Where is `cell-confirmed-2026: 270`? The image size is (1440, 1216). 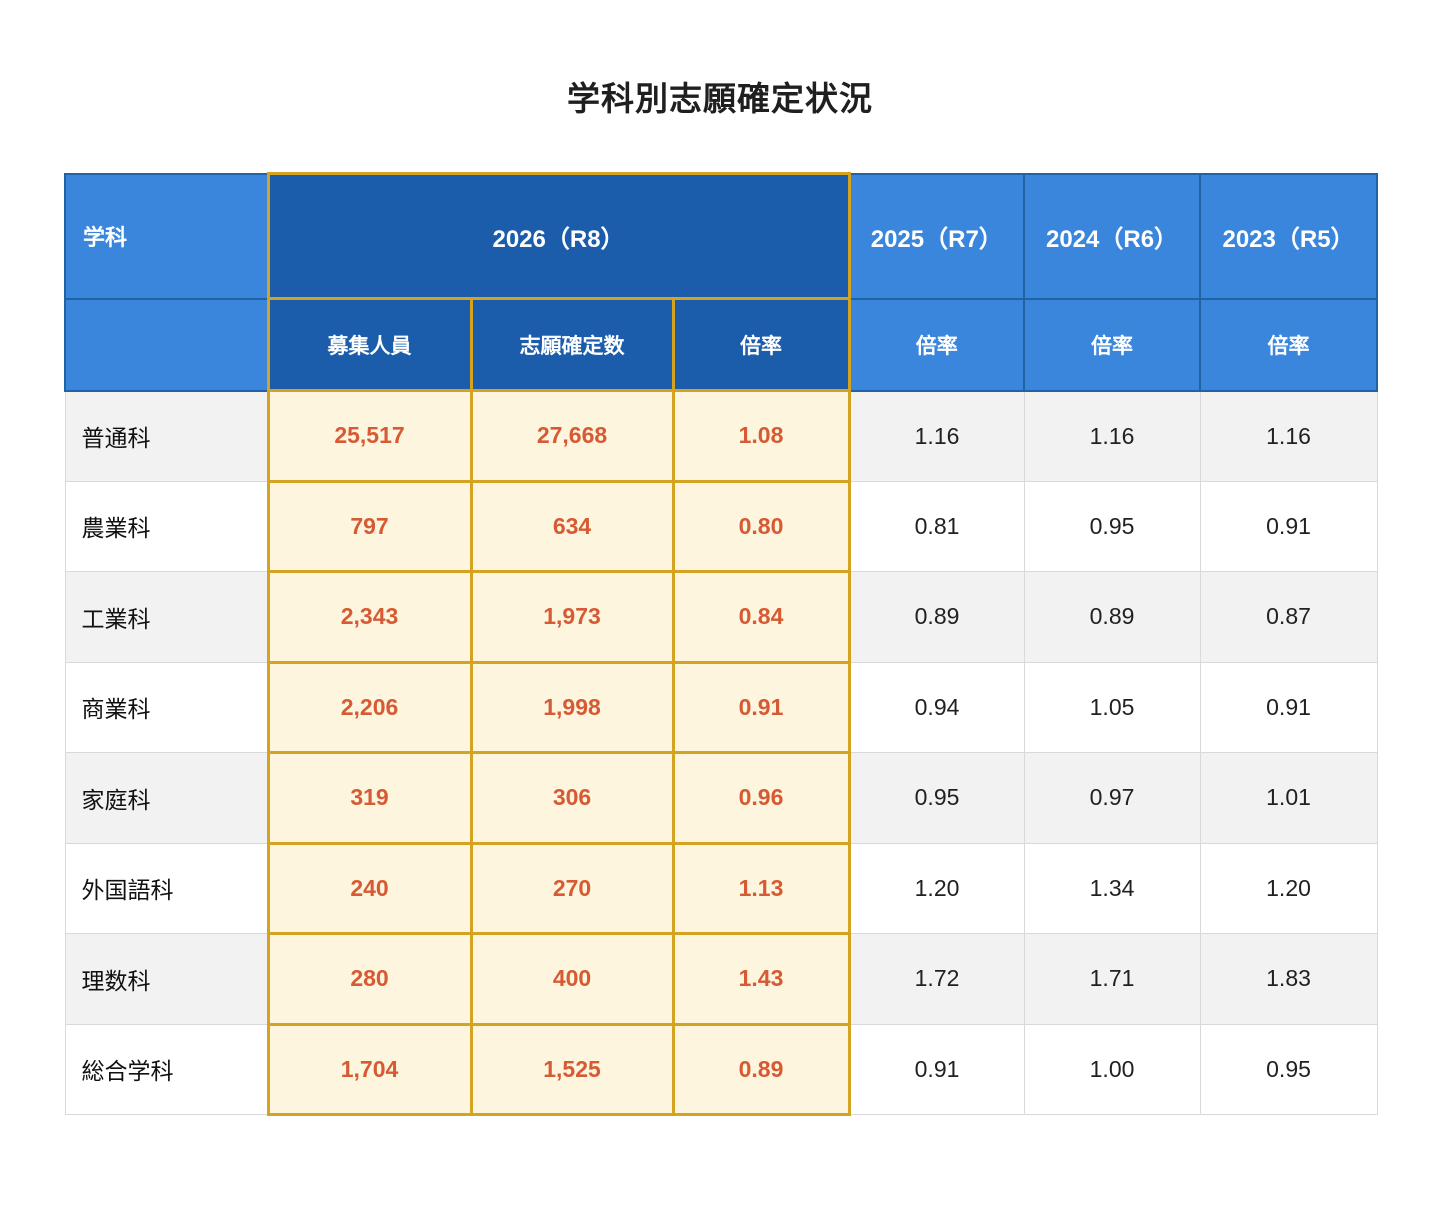 cell-confirmed-2026: 270 is located at coordinates (572, 888).